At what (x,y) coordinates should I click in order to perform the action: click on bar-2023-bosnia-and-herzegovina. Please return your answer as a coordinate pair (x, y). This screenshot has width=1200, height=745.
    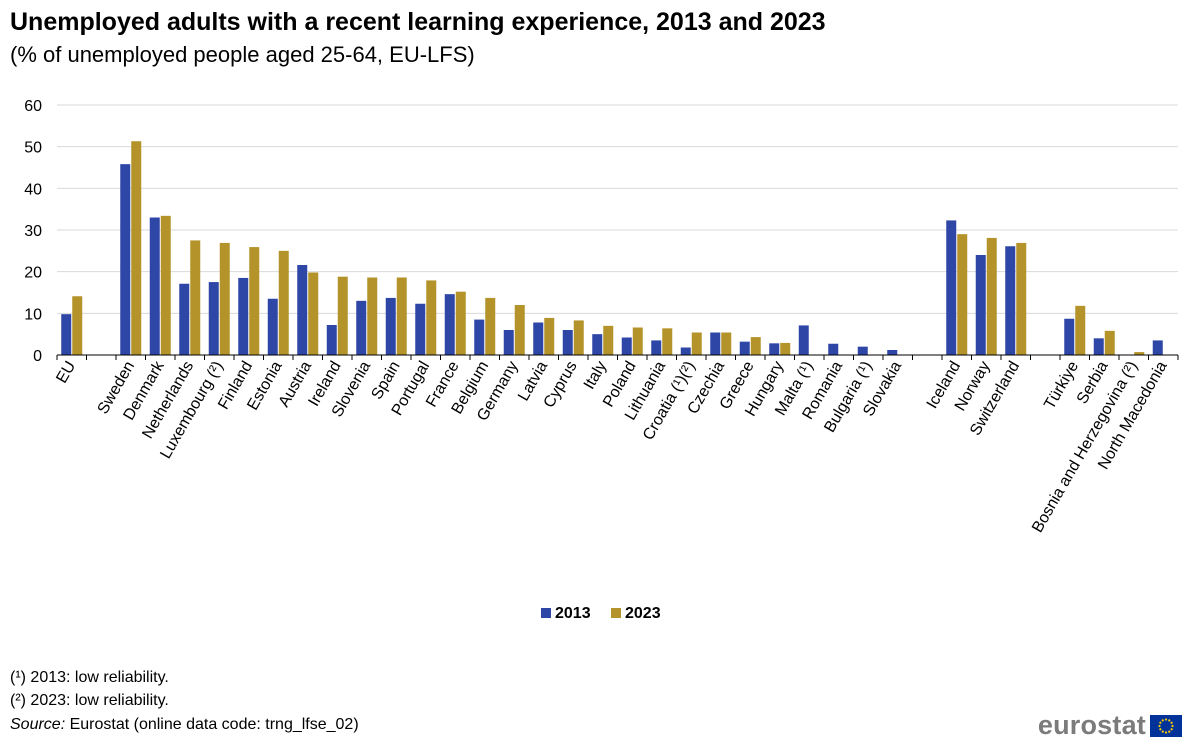
    Looking at the image, I should click on (1139, 353).